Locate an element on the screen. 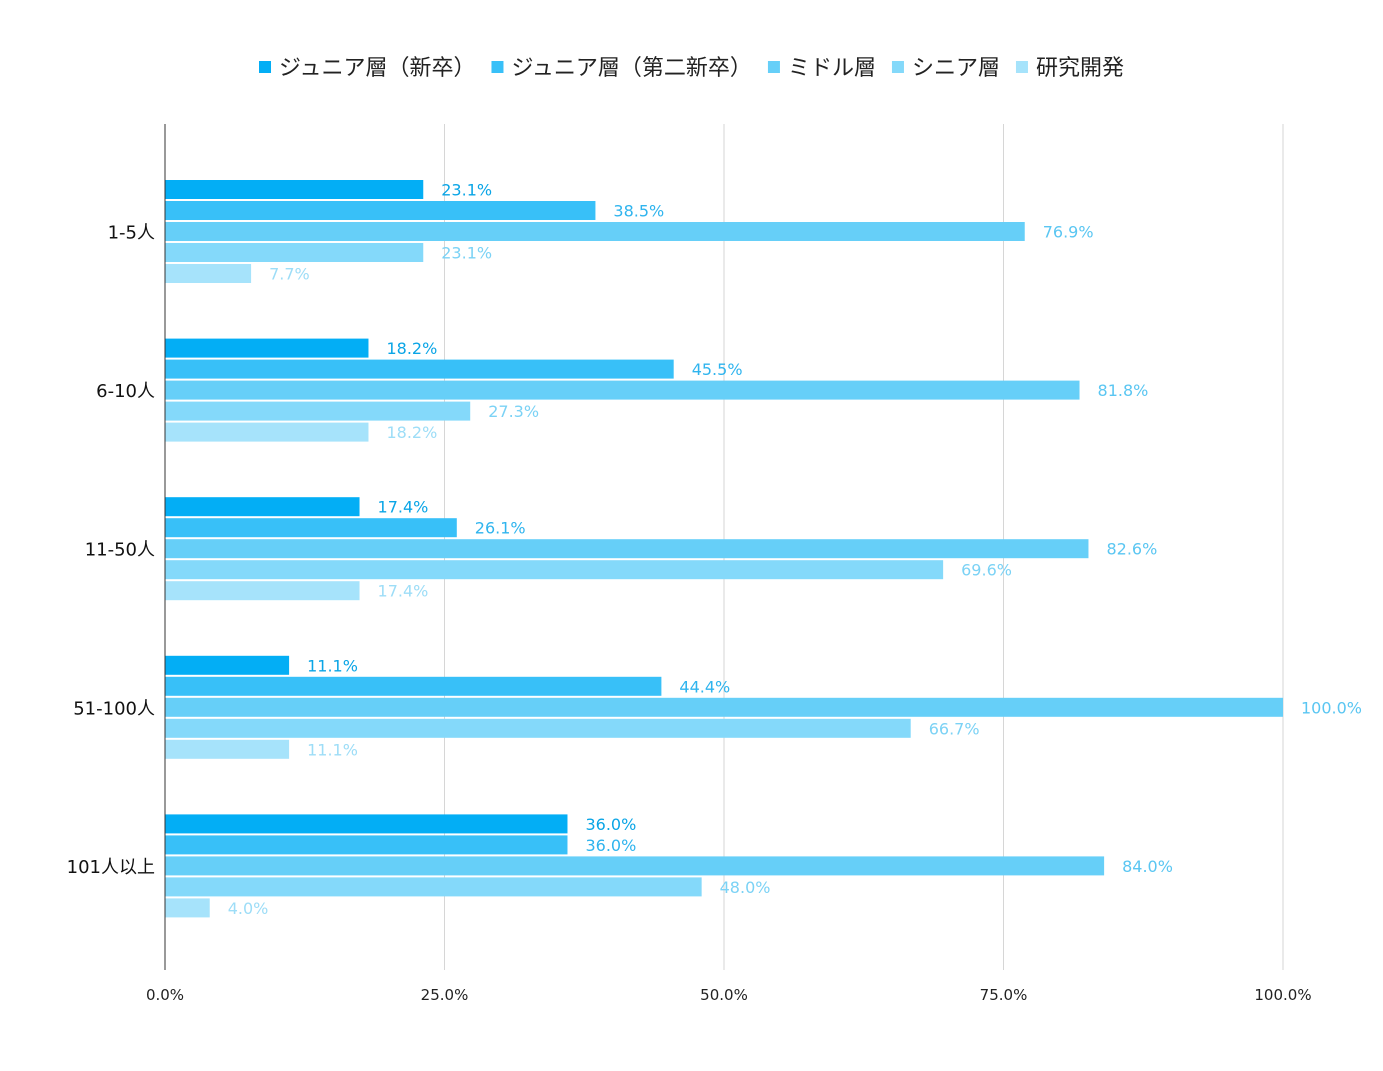 The width and height of the screenshot is (1383, 1071). data-label: 100.0% is located at coordinates (1331, 707).